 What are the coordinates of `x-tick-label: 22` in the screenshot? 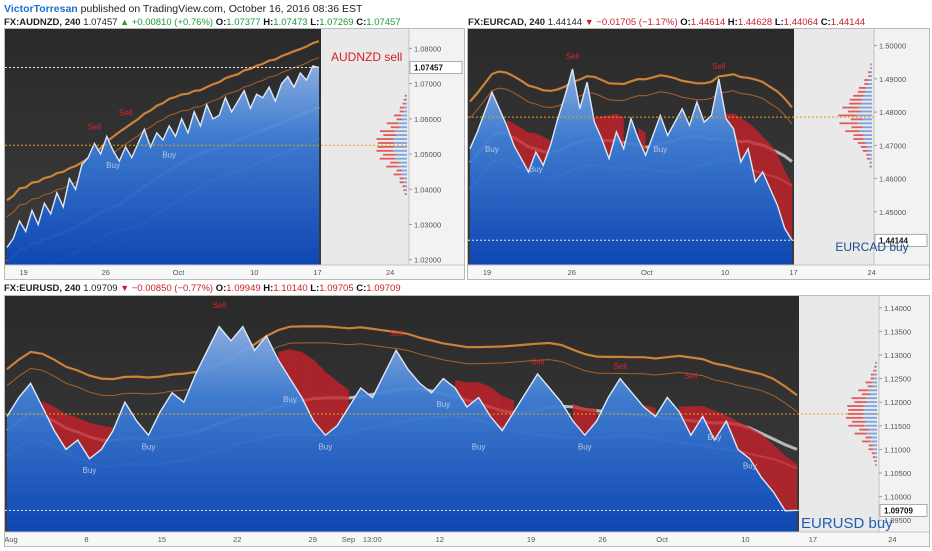 It's located at (237, 539).